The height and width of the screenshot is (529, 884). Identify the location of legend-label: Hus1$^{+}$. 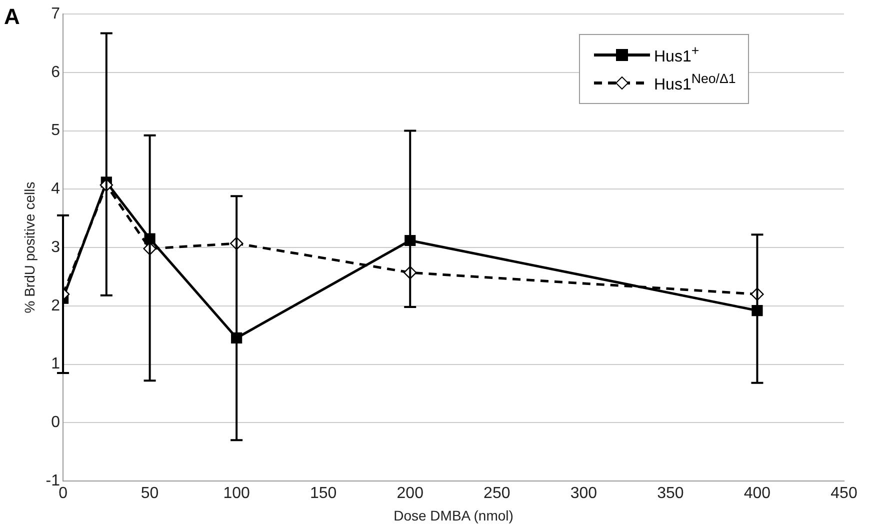
(677, 55).